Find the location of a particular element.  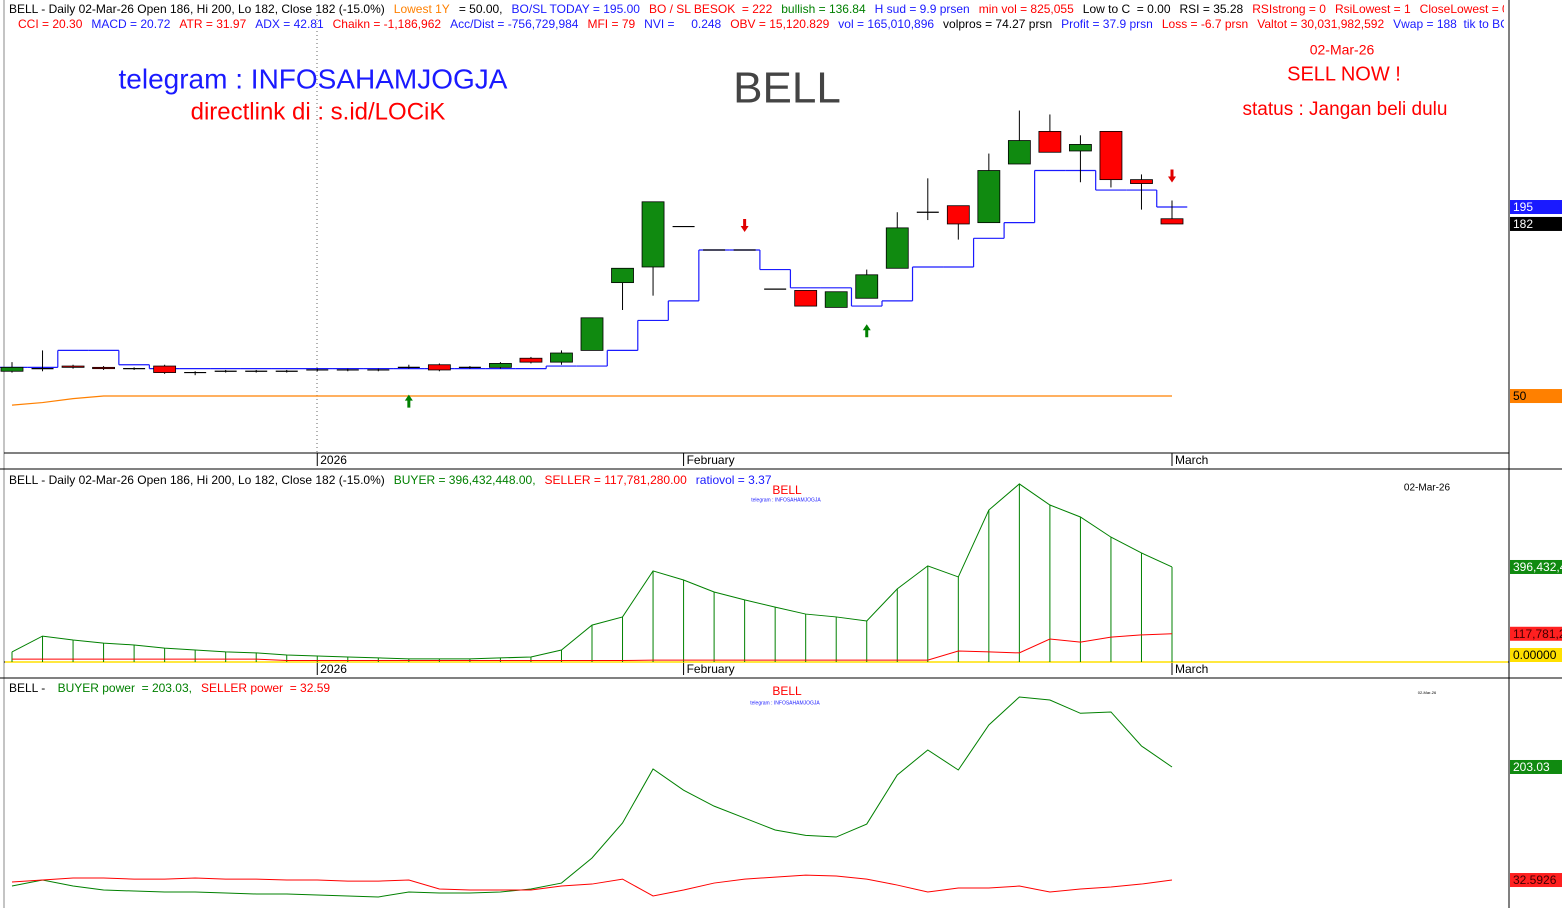

value-marker-label: 32.5926 is located at coordinates (1535, 880).